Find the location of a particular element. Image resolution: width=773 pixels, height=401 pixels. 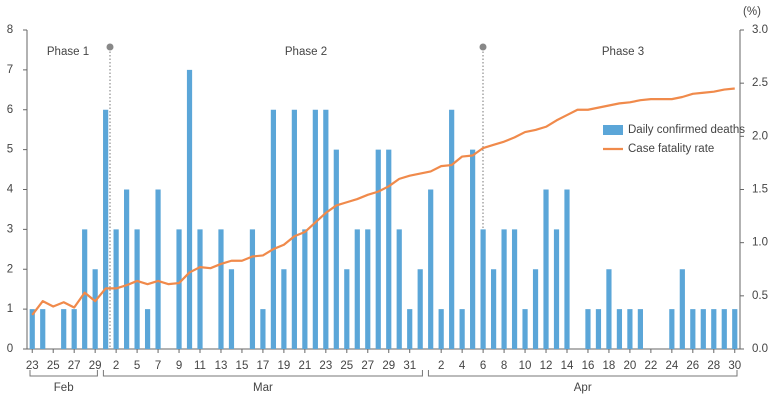

x-tick-label: 9 is located at coordinates (179, 366).